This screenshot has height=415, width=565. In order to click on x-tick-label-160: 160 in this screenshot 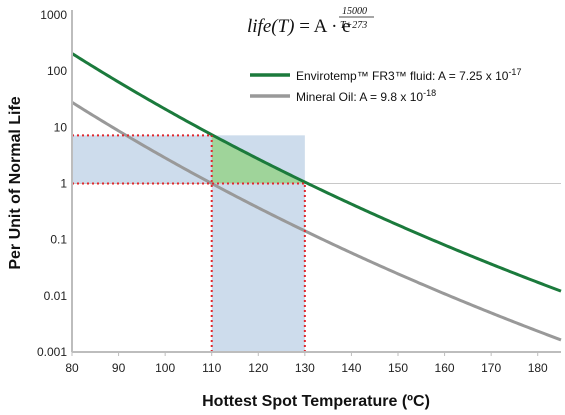, I will do `click(445, 368)`.